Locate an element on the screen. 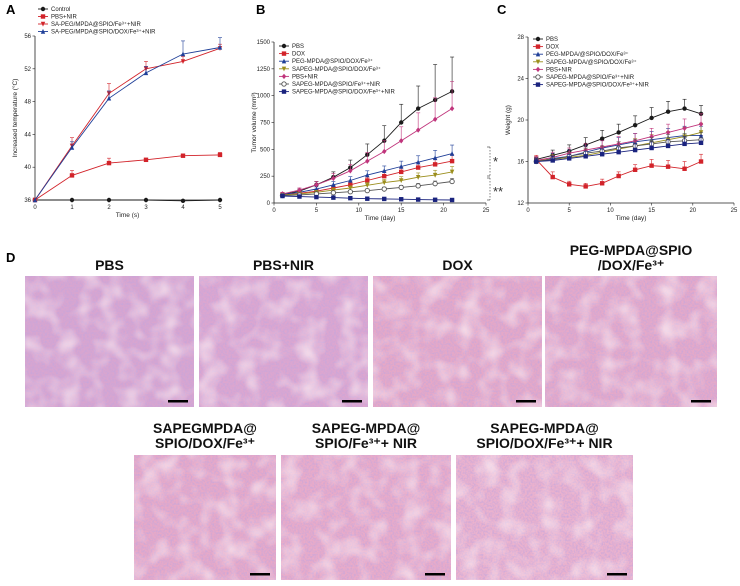 The image size is (740, 586). legend-label: PBS+NIR is located at coordinates (559, 70).